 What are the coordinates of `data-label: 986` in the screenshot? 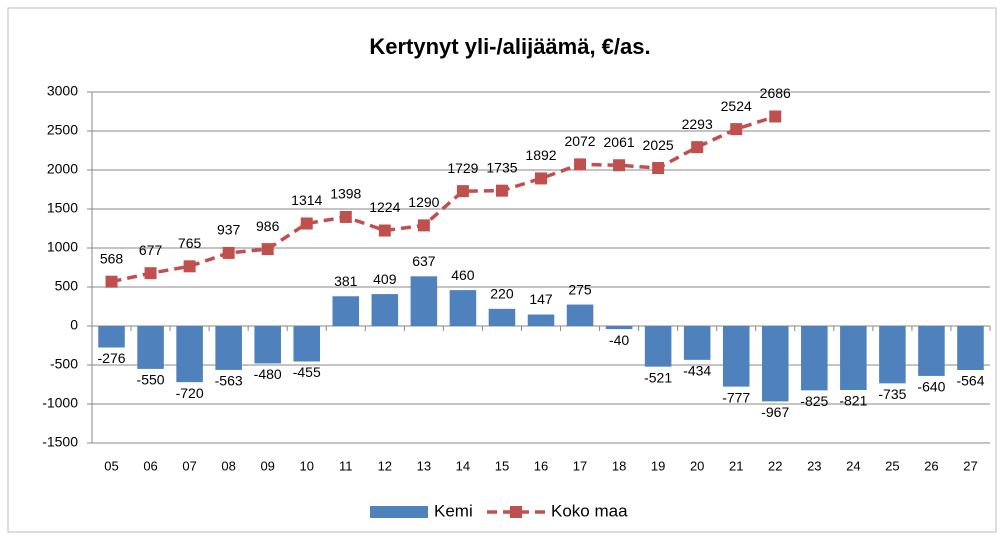 It's located at (268, 226).